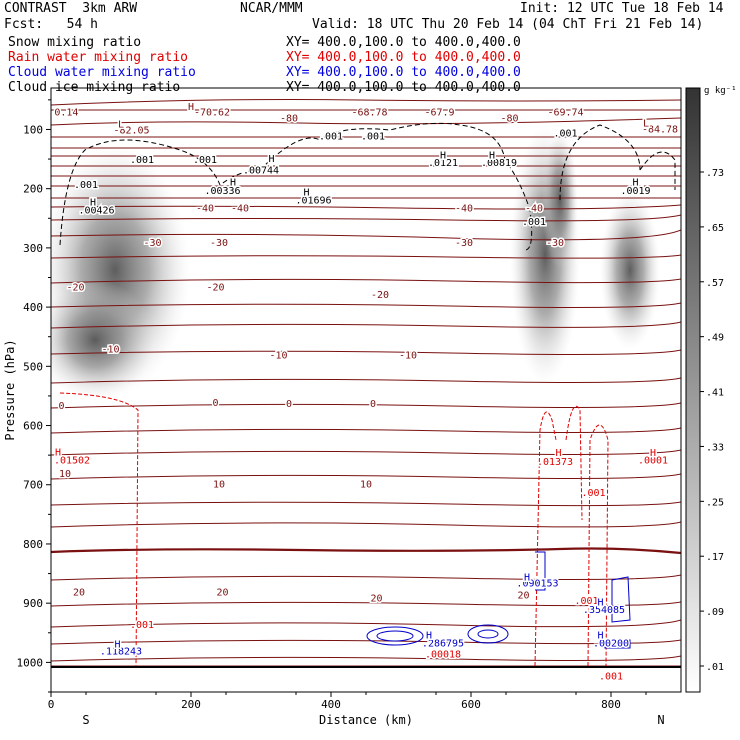  Describe the element at coordinates (33, 248) in the screenshot. I see `y-tick-label: 300` at that location.